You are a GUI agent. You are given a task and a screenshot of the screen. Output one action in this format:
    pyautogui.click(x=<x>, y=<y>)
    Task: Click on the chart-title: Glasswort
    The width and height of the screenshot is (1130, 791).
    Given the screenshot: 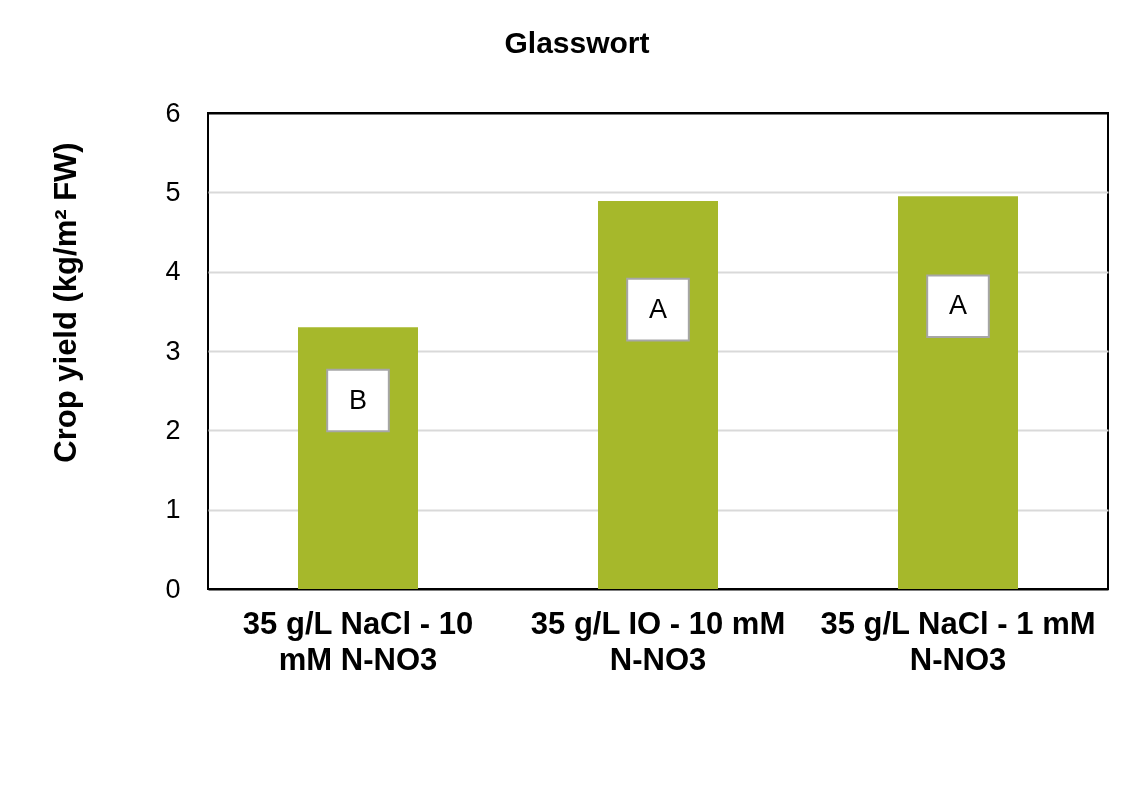 What is the action you would take?
    pyautogui.click(x=577, y=42)
    